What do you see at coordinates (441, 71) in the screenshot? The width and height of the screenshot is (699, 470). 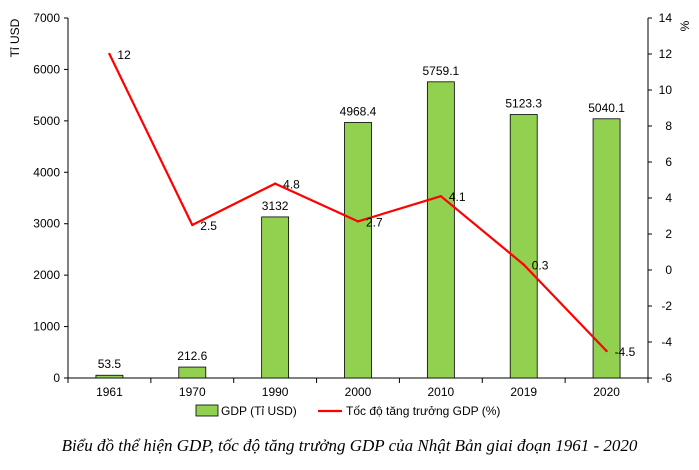 I see `bar-value-label: 5759.1` at bounding box center [441, 71].